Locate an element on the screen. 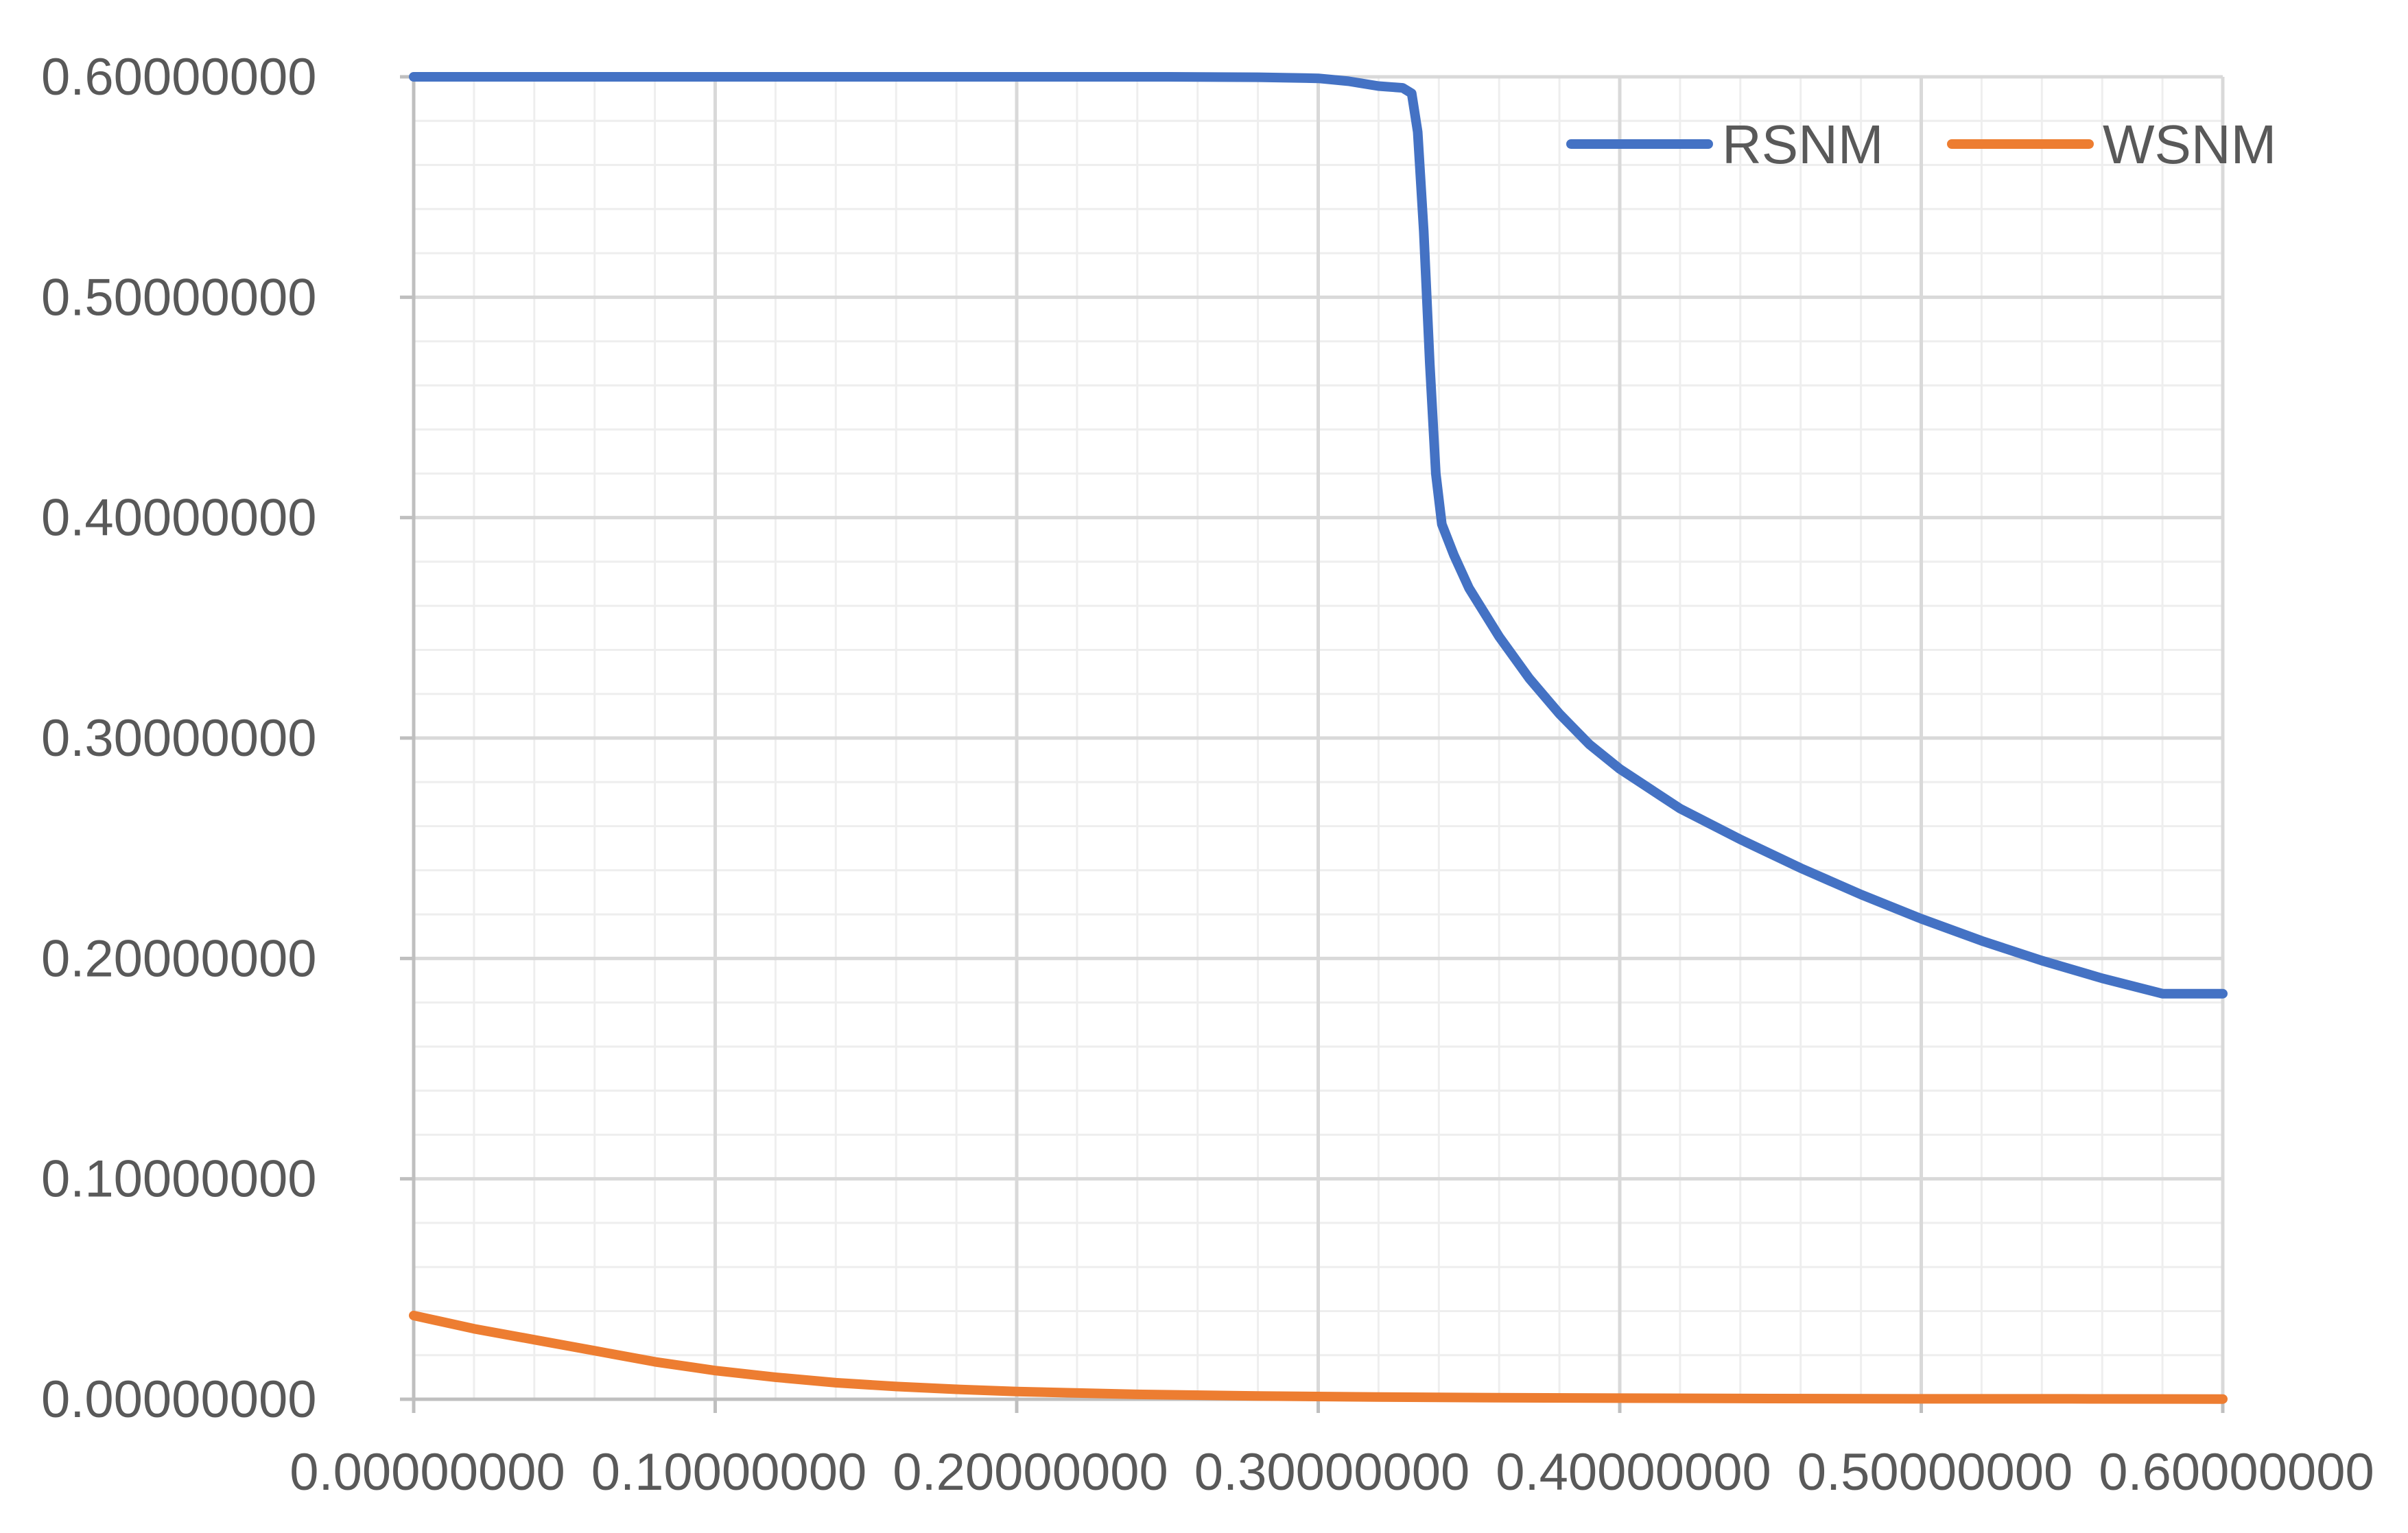 This screenshot has width=2408, height=1533. x-tick-label: 0.60000000 is located at coordinates (2236, 1472).